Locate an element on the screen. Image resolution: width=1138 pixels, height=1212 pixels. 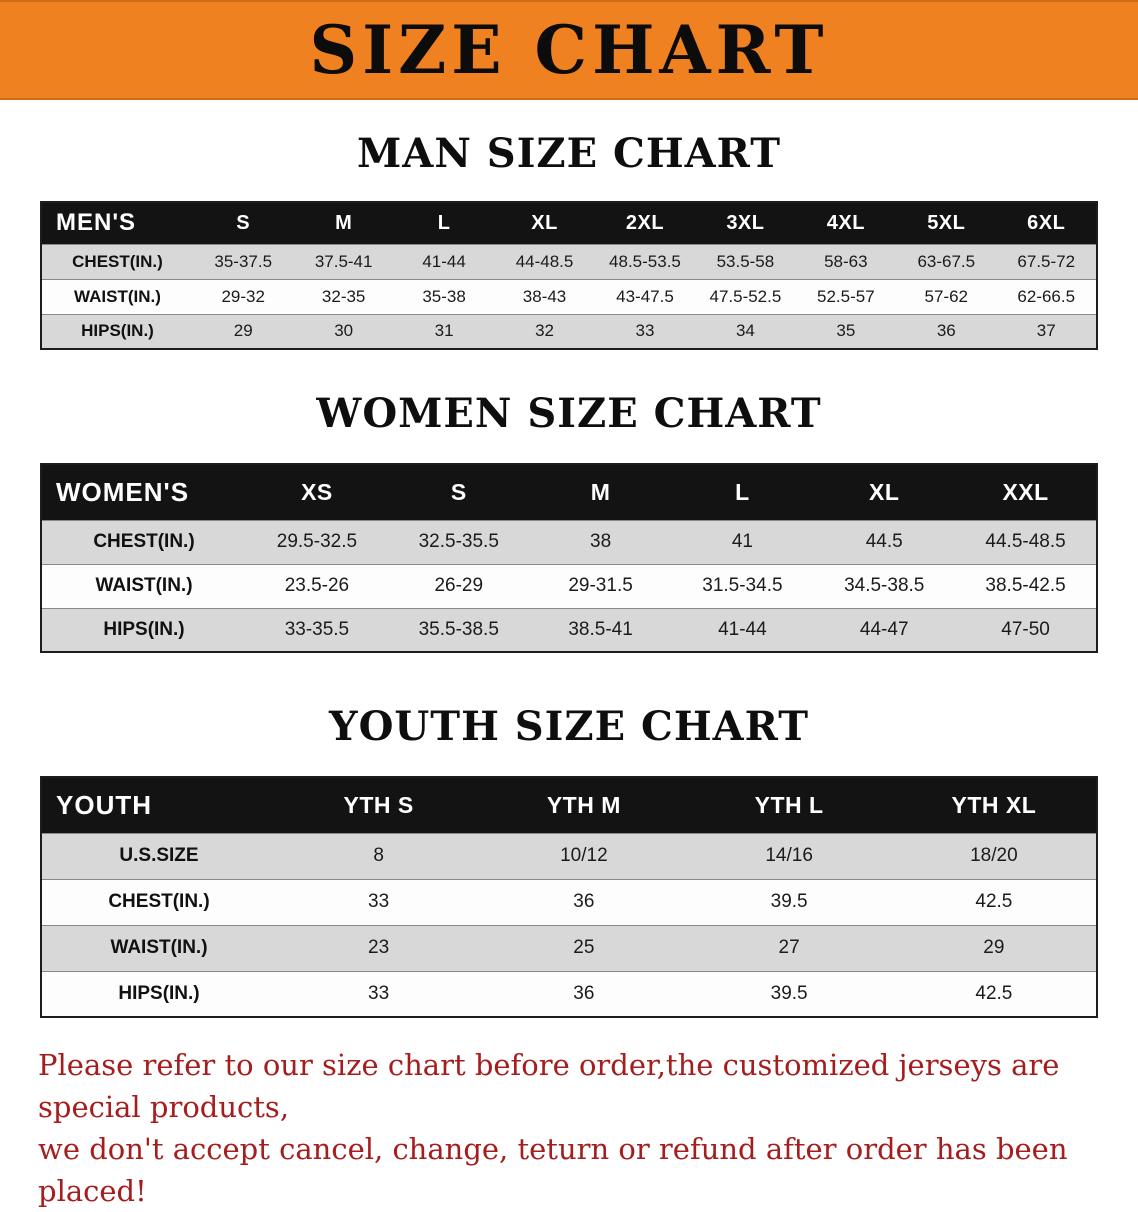
column-header: YTH L is located at coordinates (789, 805).